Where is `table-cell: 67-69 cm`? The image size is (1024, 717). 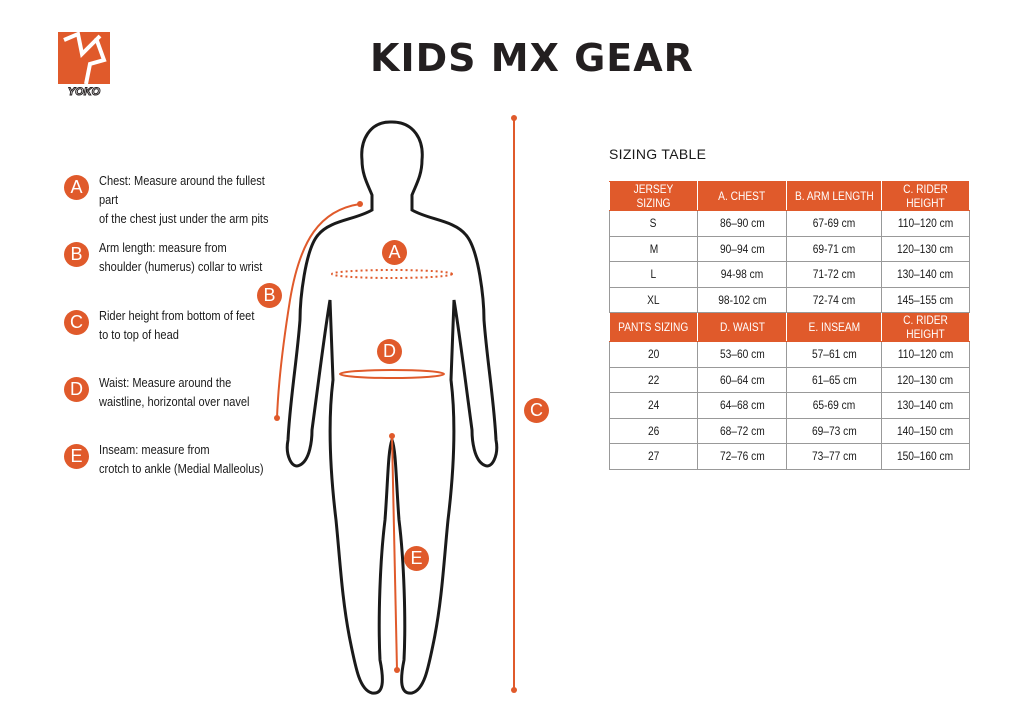
table-cell: 67-69 cm is located at coordinates (834, 223).